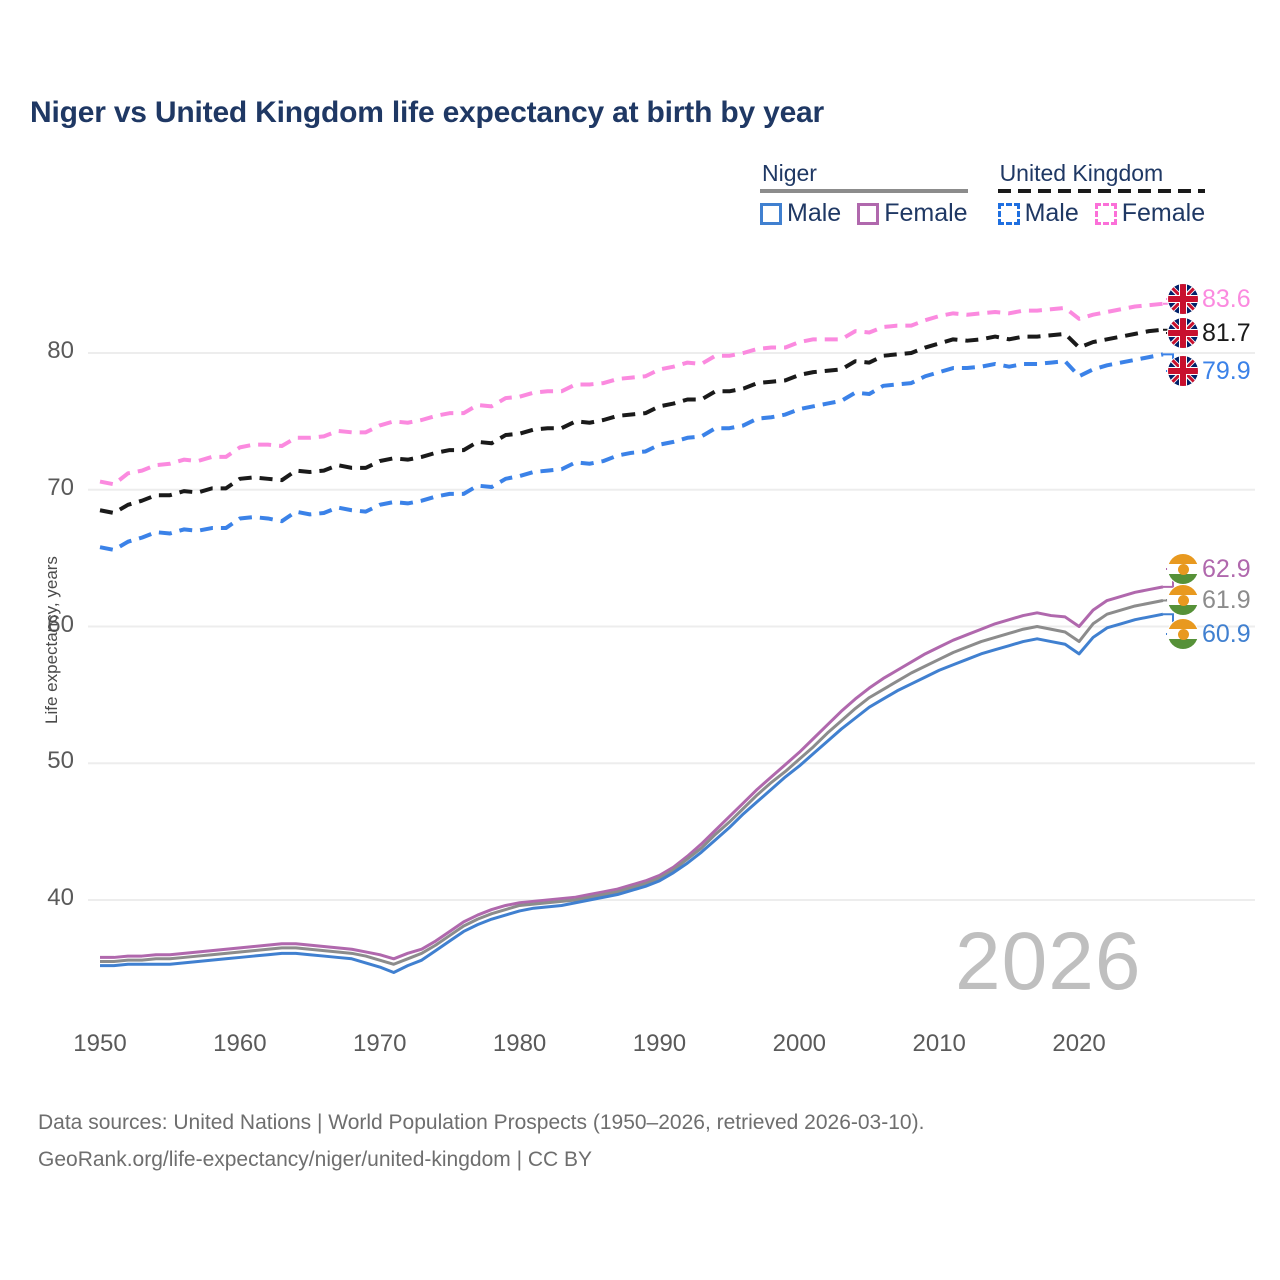  What do you see at coordinates (1051, 213) in the screenshot?
I see `legend-label-uk-male: Male` at bounding box center [1051, 213].